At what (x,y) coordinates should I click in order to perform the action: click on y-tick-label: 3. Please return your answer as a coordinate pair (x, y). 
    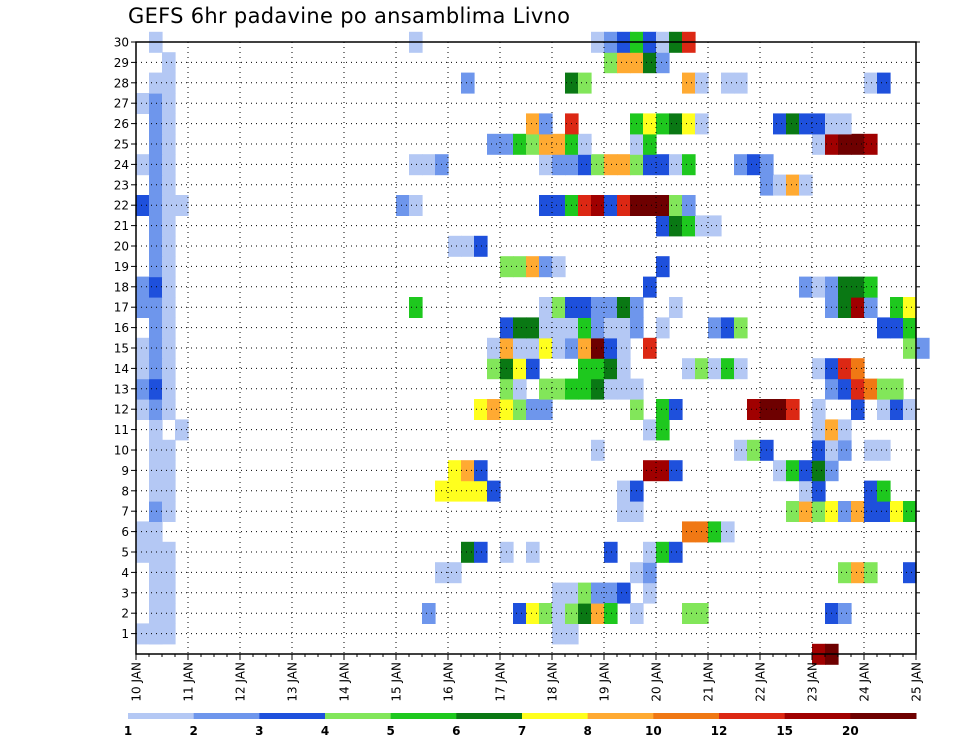
    Looking at the image, I should click on (125, 593).